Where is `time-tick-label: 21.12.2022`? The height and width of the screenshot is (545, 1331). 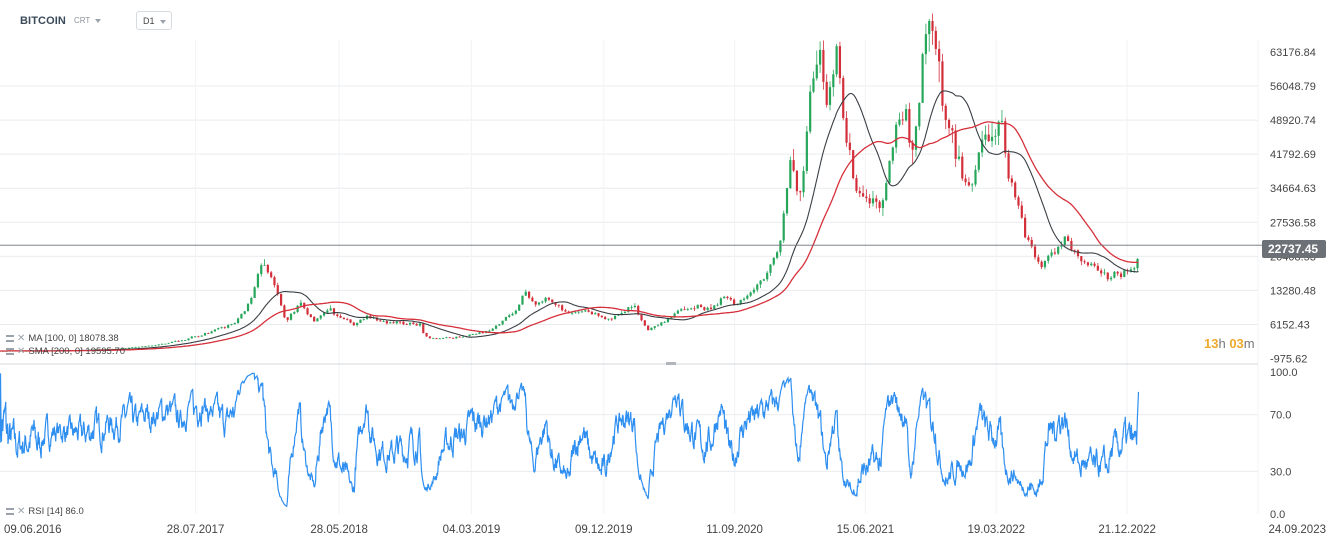 time-tick-label: 21.12.2022 is located at coordinates (1127, 530).